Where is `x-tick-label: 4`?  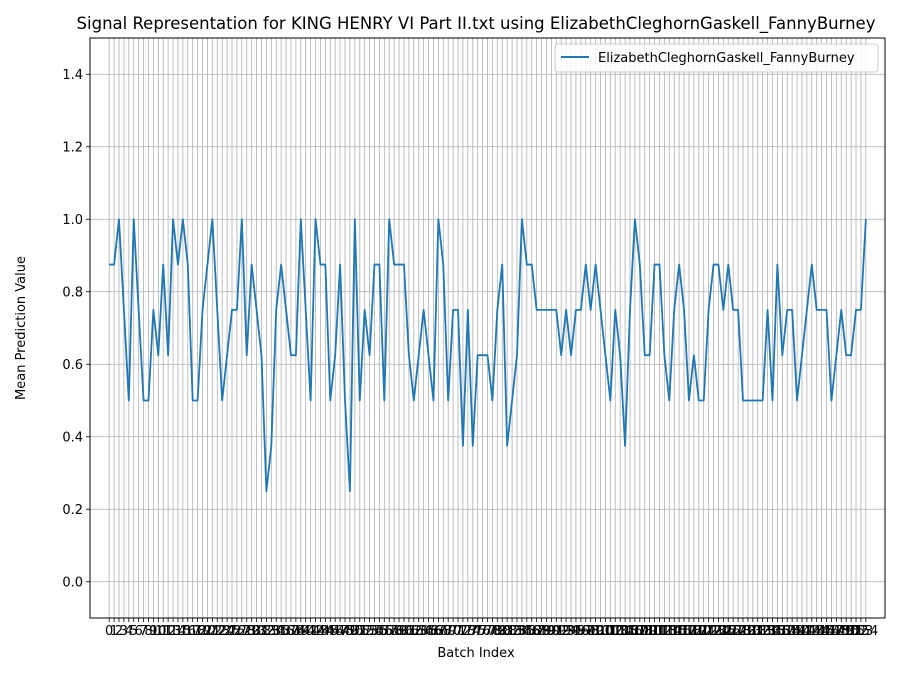
x-tick-label: 4 is located at coordinates (129, 631).